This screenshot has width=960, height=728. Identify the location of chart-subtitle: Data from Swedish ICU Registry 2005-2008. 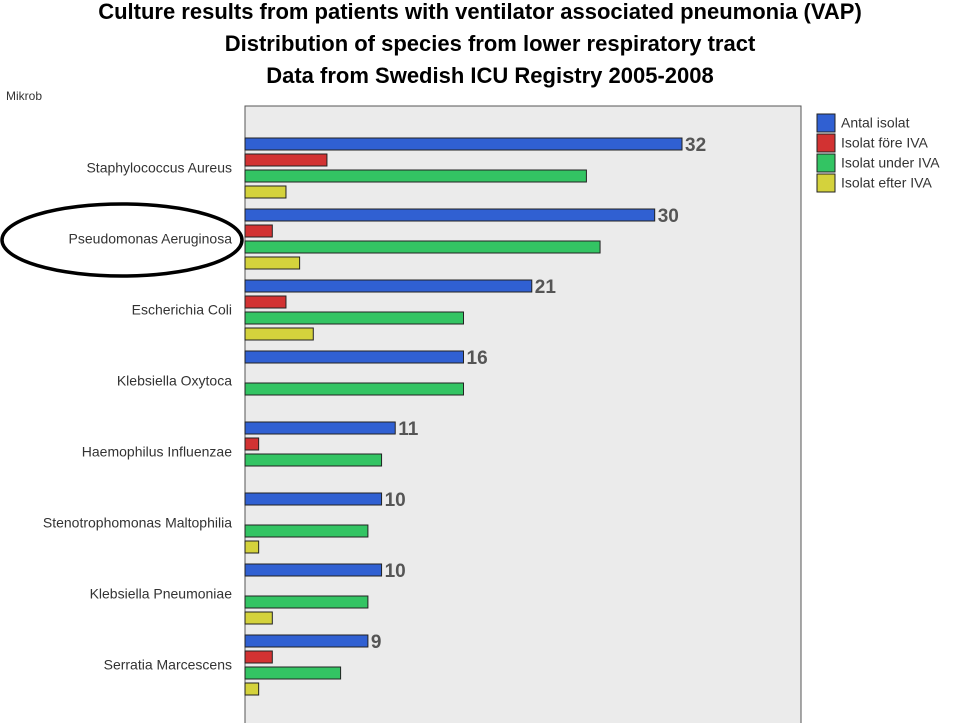
(490, 75).